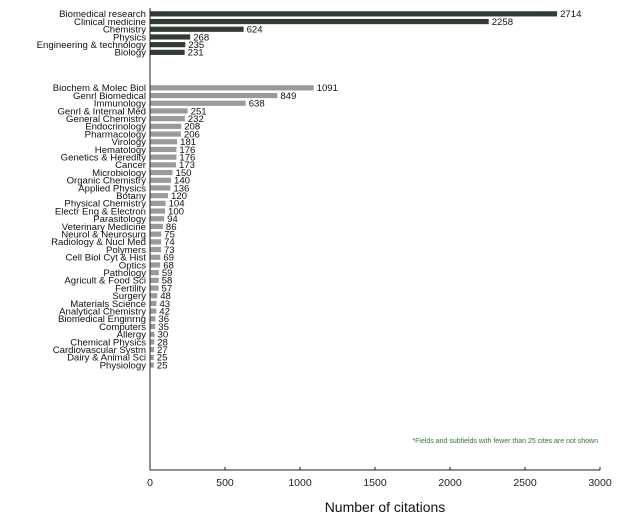  I want to click on x-tick-label-5: 2500, so click(525, 483).